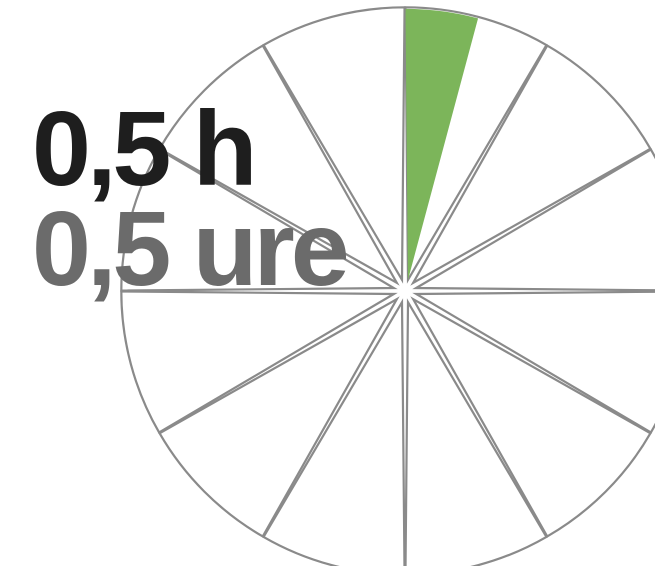 Image resolution: width=655 pixels, height=566 pixels. Describe the element at coordinates (191, 249) in the screenshot. I see `duration-ure-label: 0,5 ure` at that location.